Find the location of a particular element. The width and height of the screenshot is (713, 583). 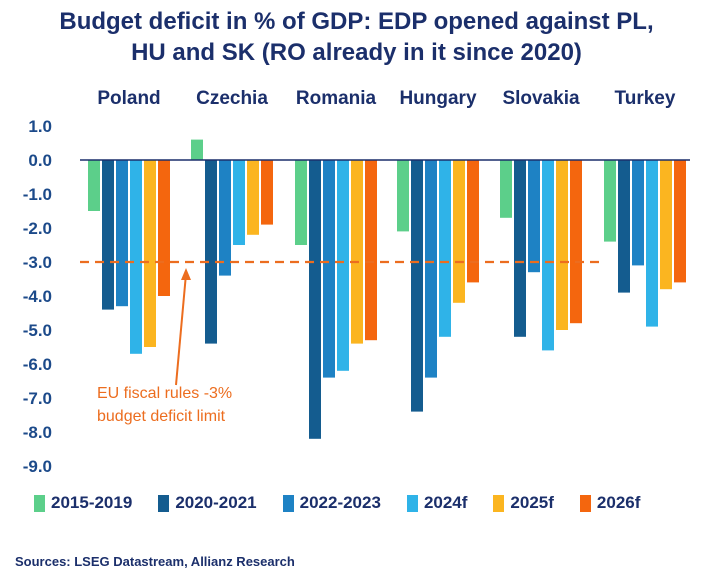

bar-romania-2025f is located at coordinates (357, 252).